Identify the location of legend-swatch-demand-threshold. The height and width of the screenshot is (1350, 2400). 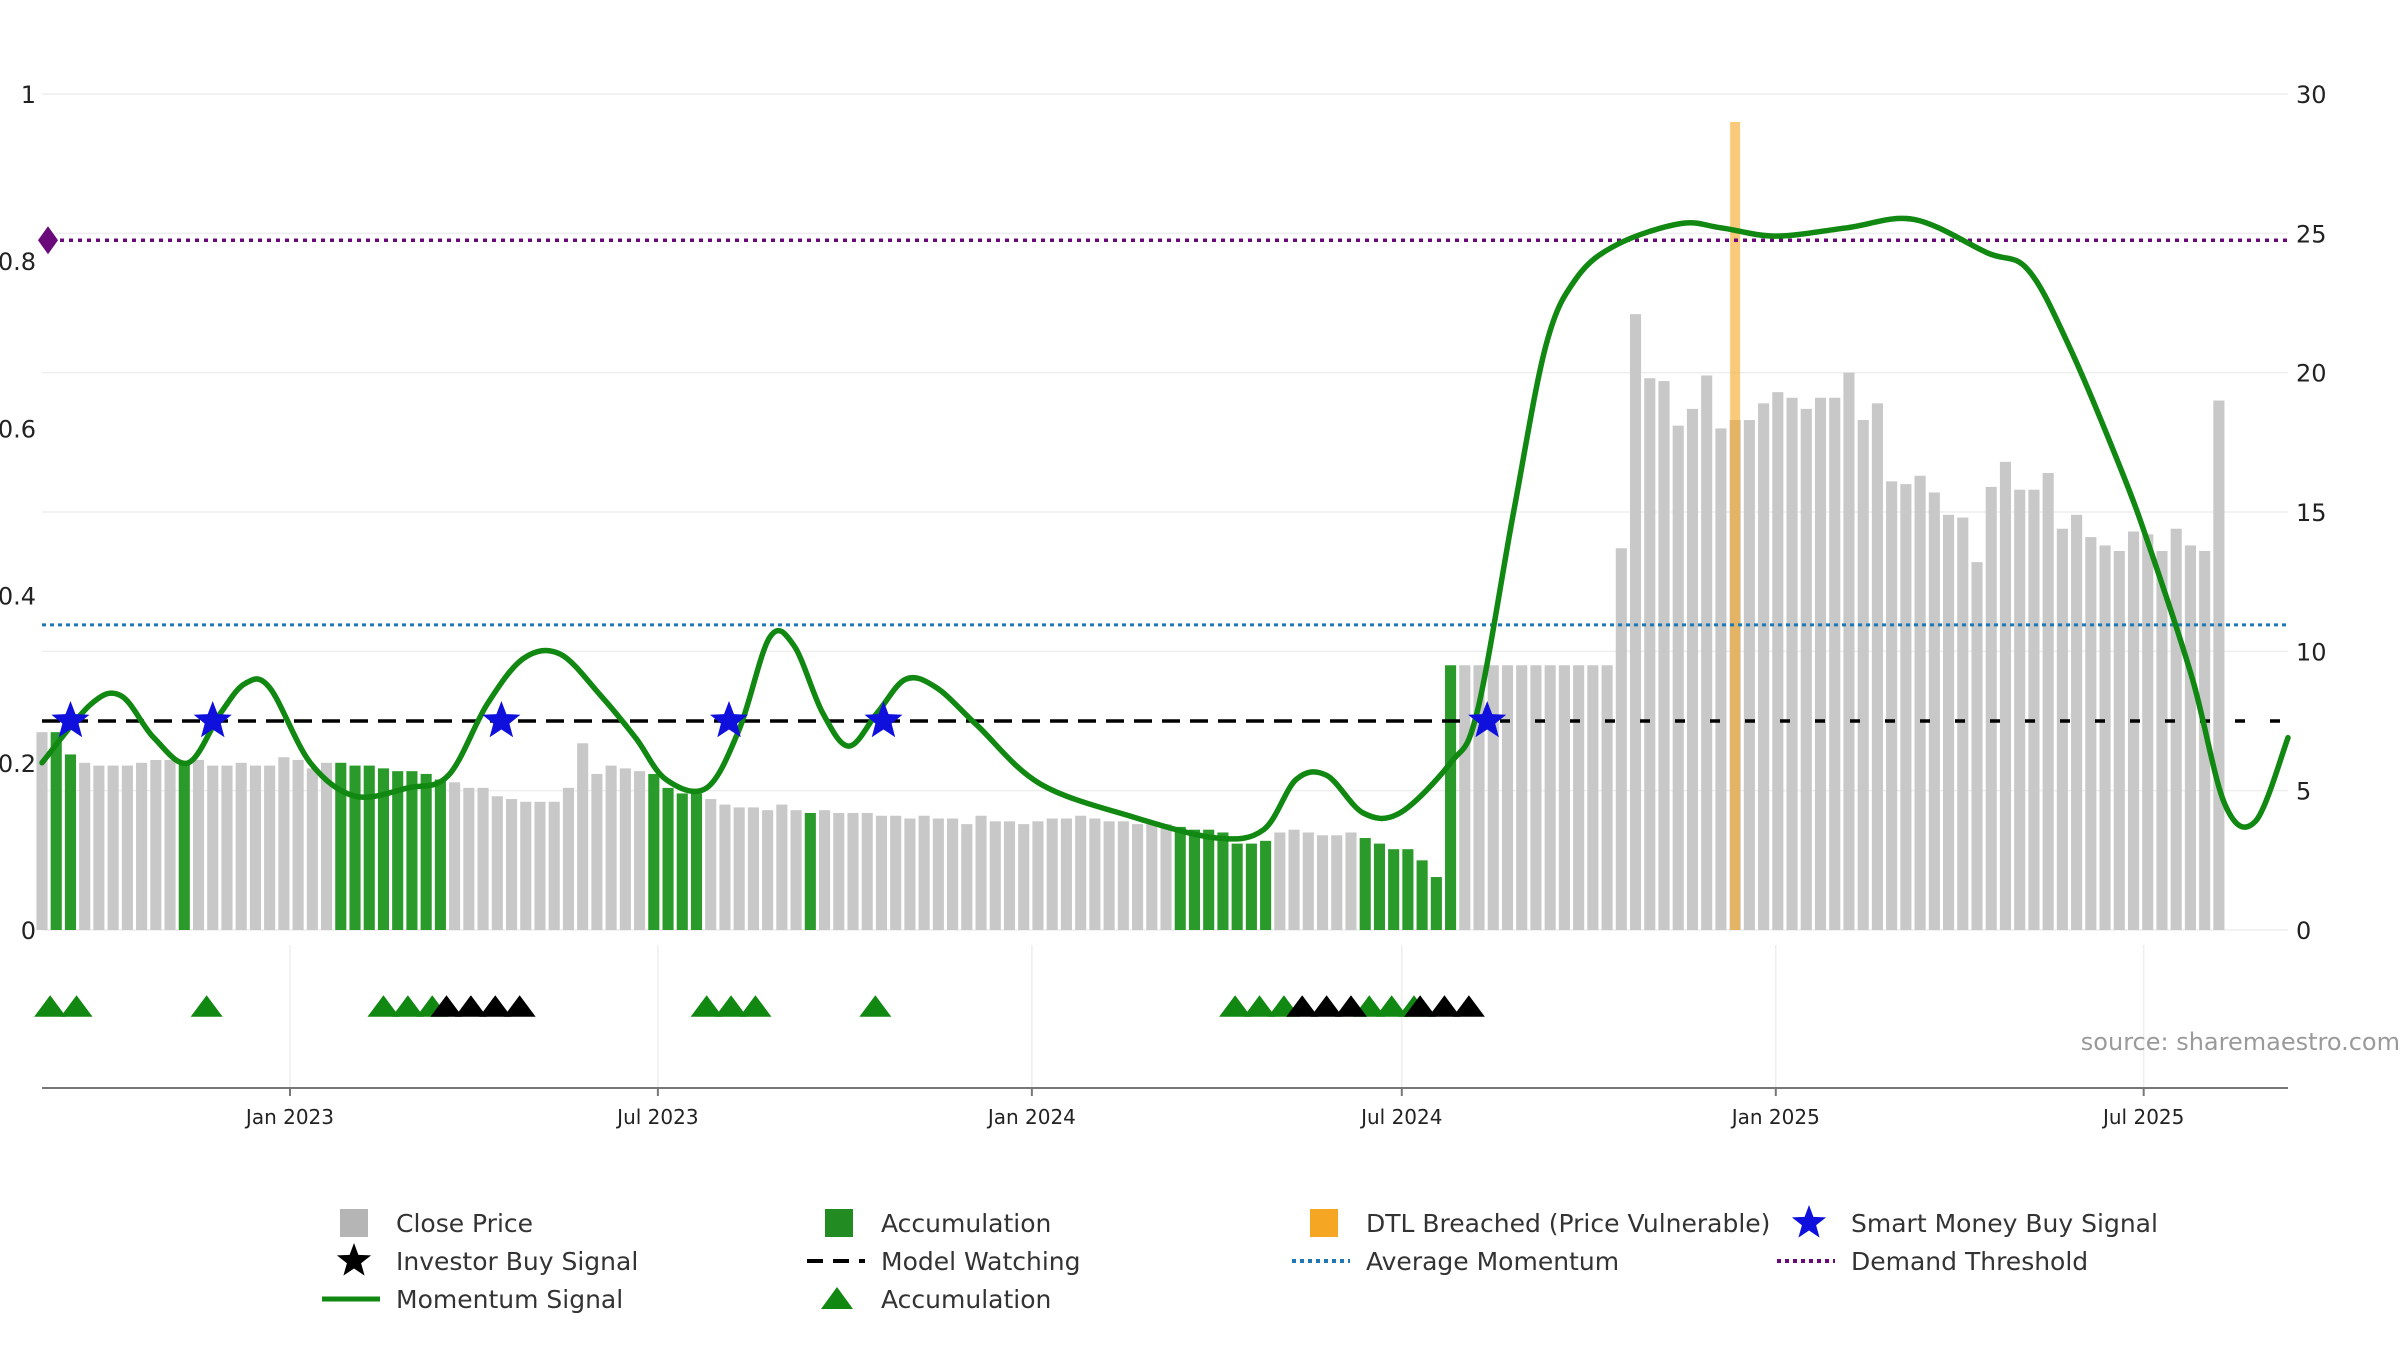
(1806, 1261).